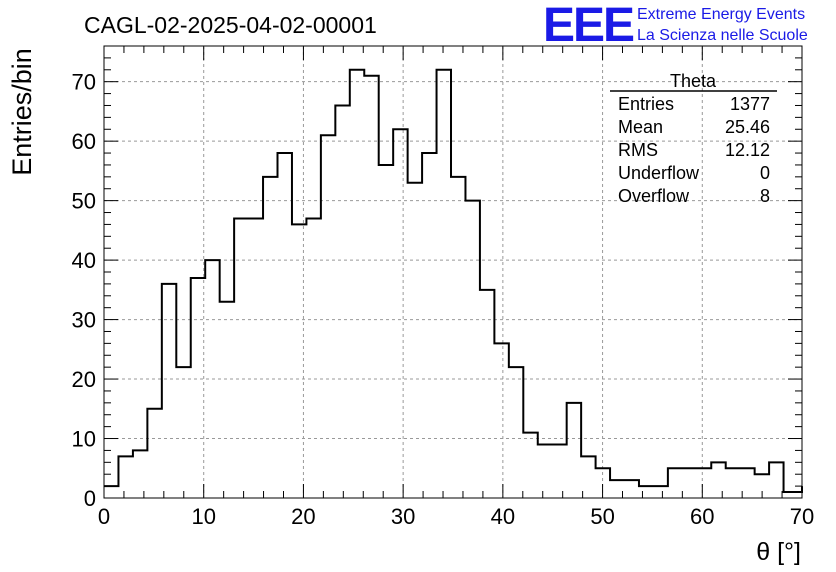 Image resolution: width=836 pixels, height=572 pixels. What do you see at coordinates (693, 81) in the screenshot?
I see `stats-title: Theta` at bounding box center [693, 81].